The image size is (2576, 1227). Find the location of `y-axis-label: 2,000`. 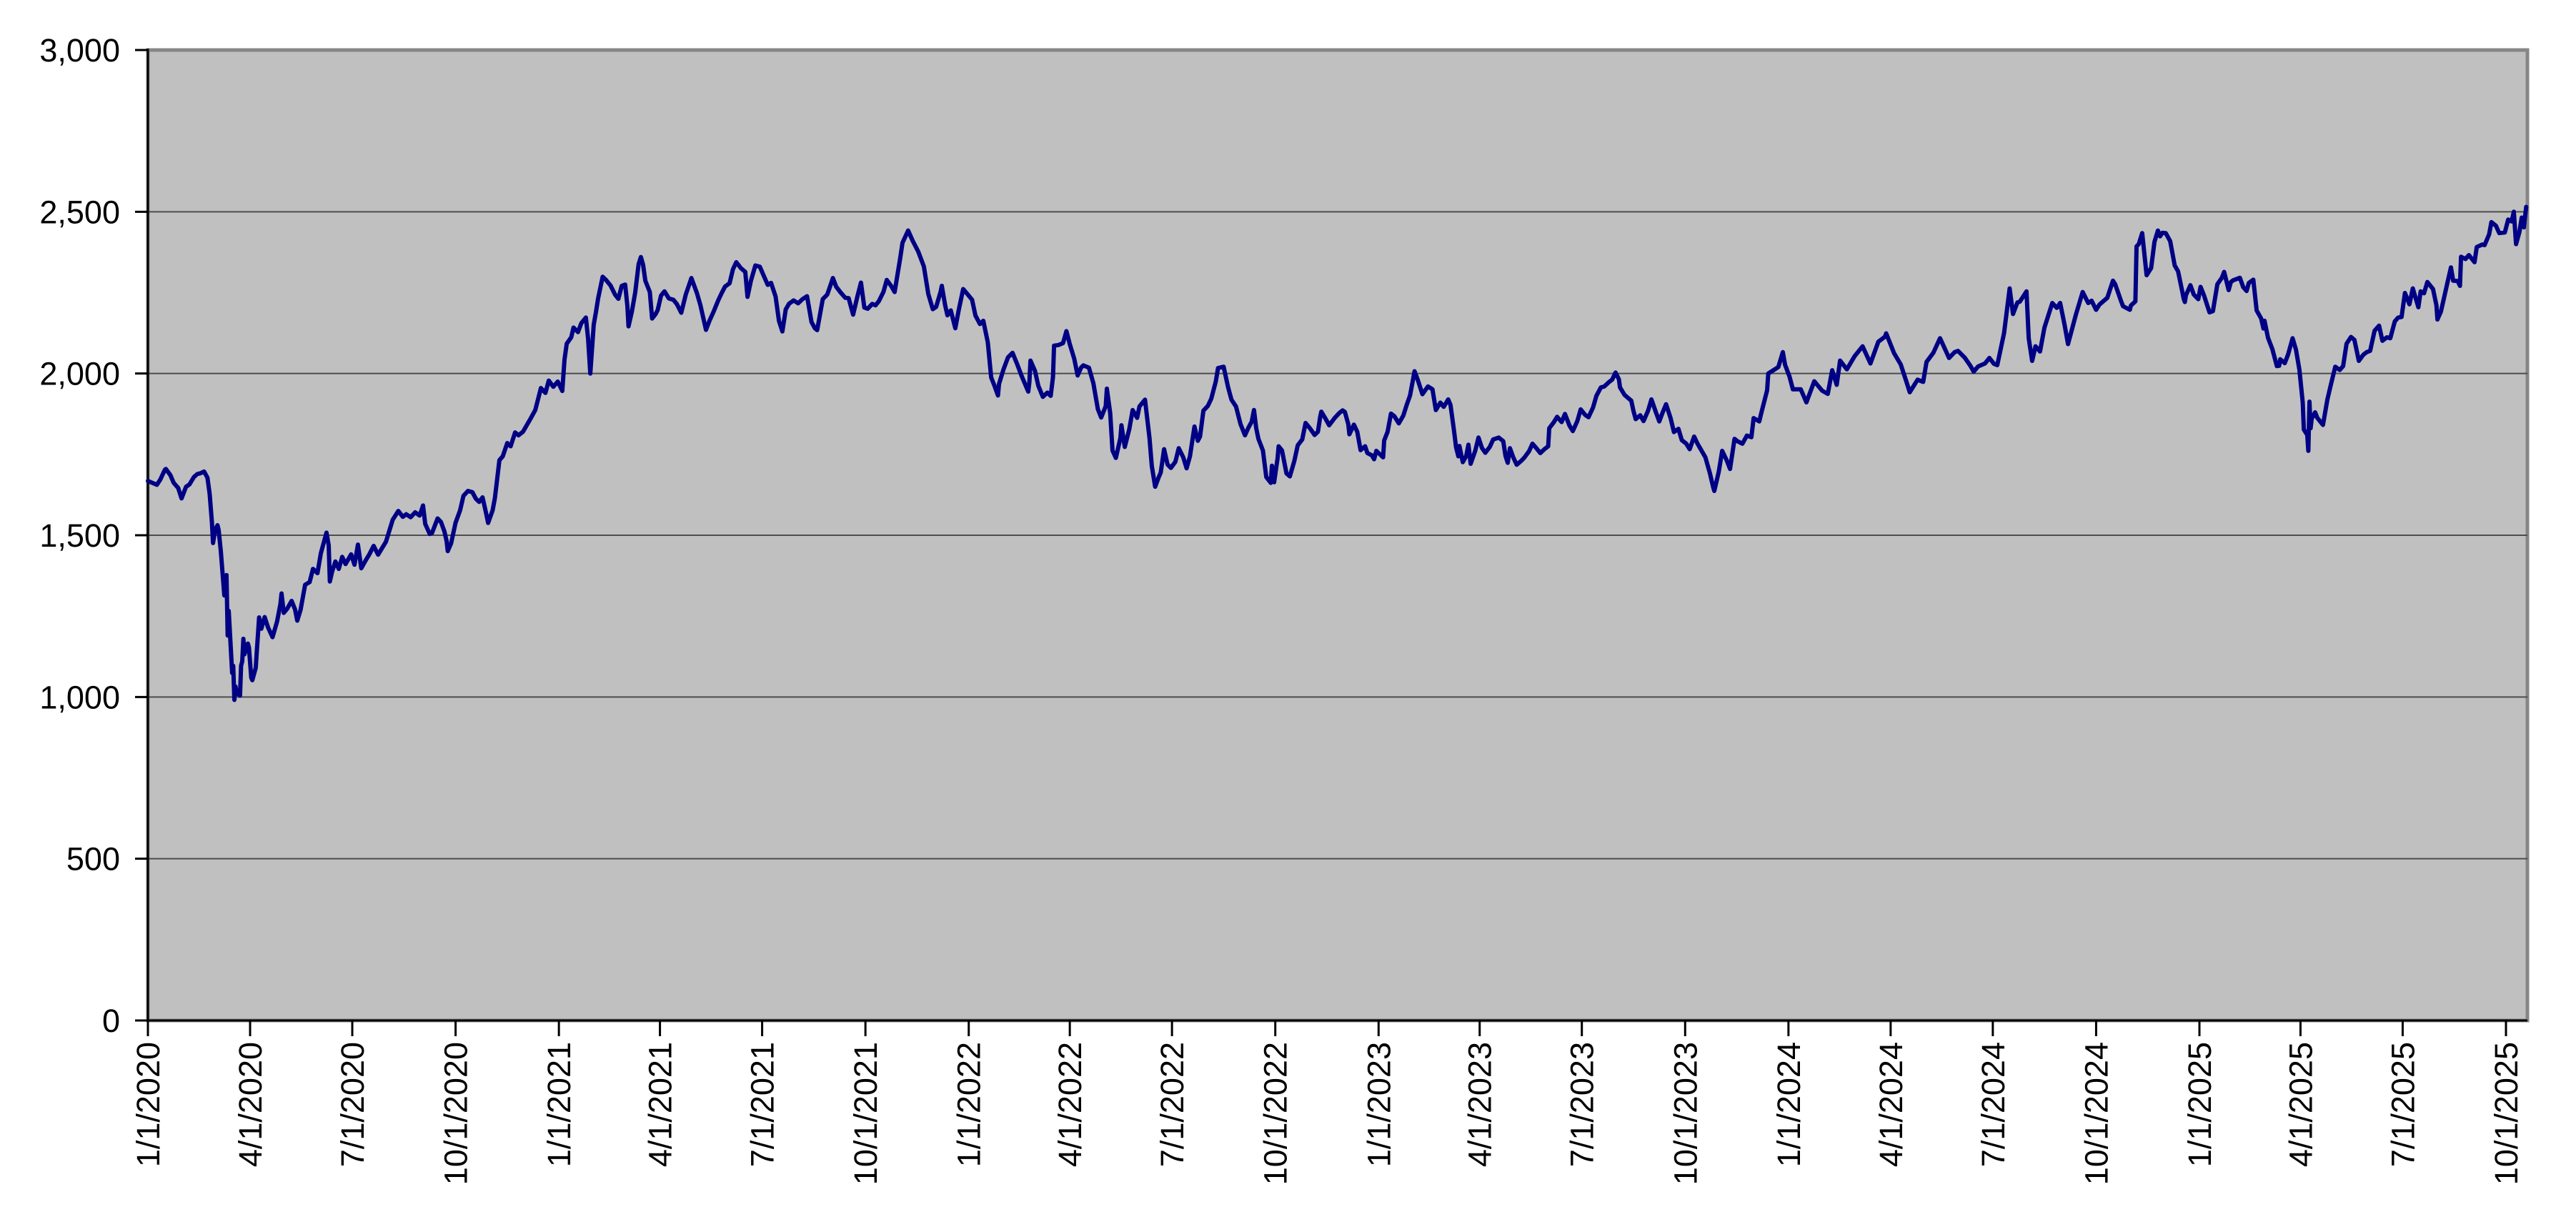

y-axis-label: 2,000 is located at coordinates (79, 374).